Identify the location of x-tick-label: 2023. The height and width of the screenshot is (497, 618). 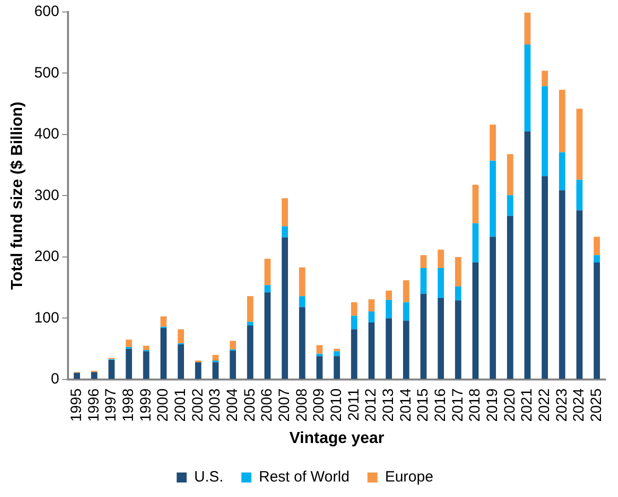
(561, 405).